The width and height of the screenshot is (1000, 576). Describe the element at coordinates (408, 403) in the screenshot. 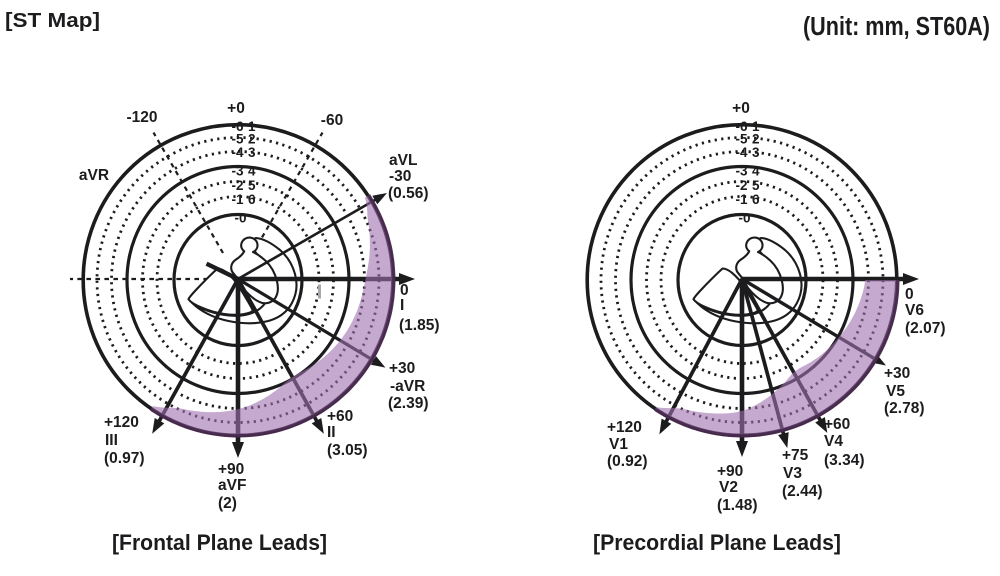

I see `svg-text: (2.39)` at that location.